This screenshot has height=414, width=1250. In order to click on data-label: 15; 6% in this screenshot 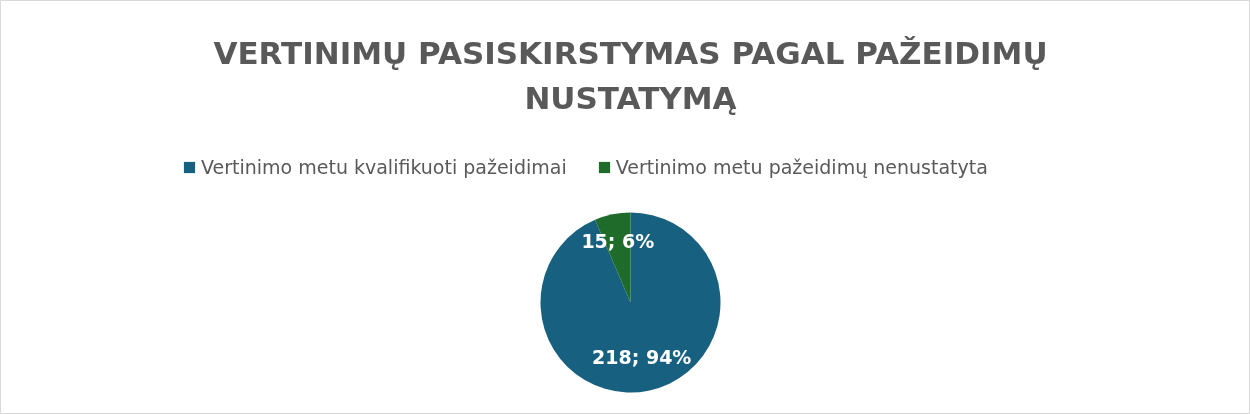, I will do `click(618, 240)`.